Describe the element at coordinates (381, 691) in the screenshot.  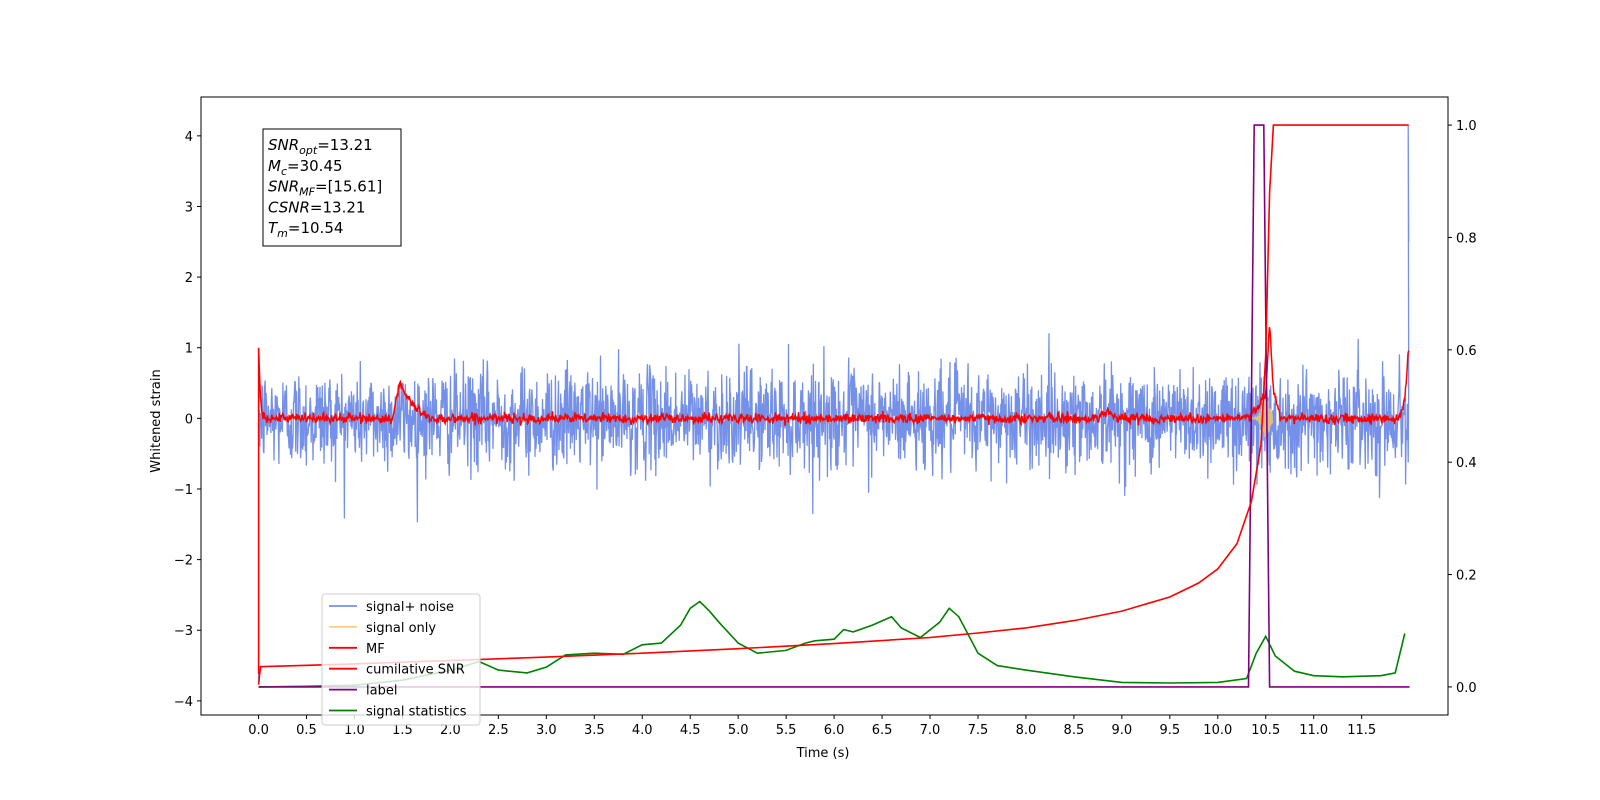
I see `legend-label: label` at that location.